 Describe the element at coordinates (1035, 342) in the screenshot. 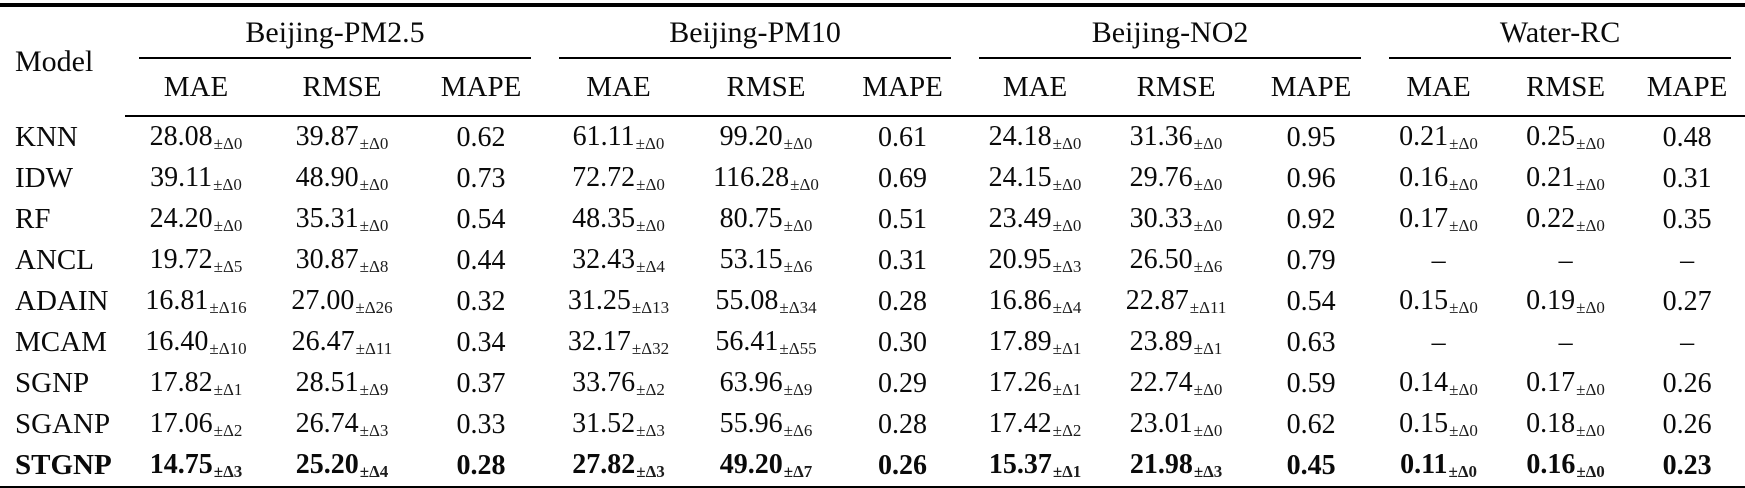

I see `metric-cell: 17.89±Δ1` at that location.